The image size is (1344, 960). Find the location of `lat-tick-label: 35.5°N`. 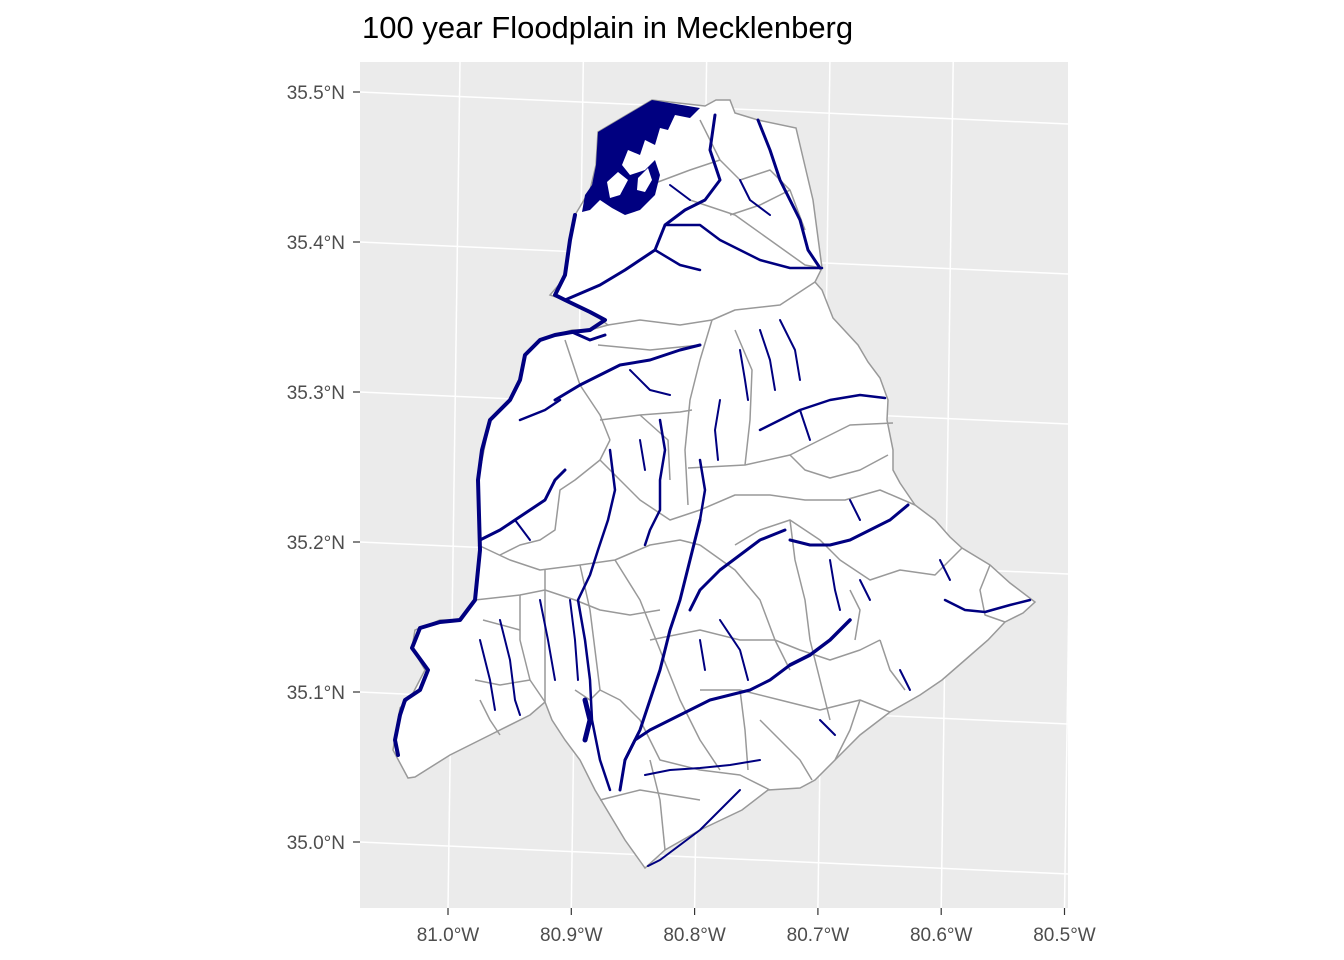

lat-tick-label: 35.5°N is located at coordinates (316, 93).